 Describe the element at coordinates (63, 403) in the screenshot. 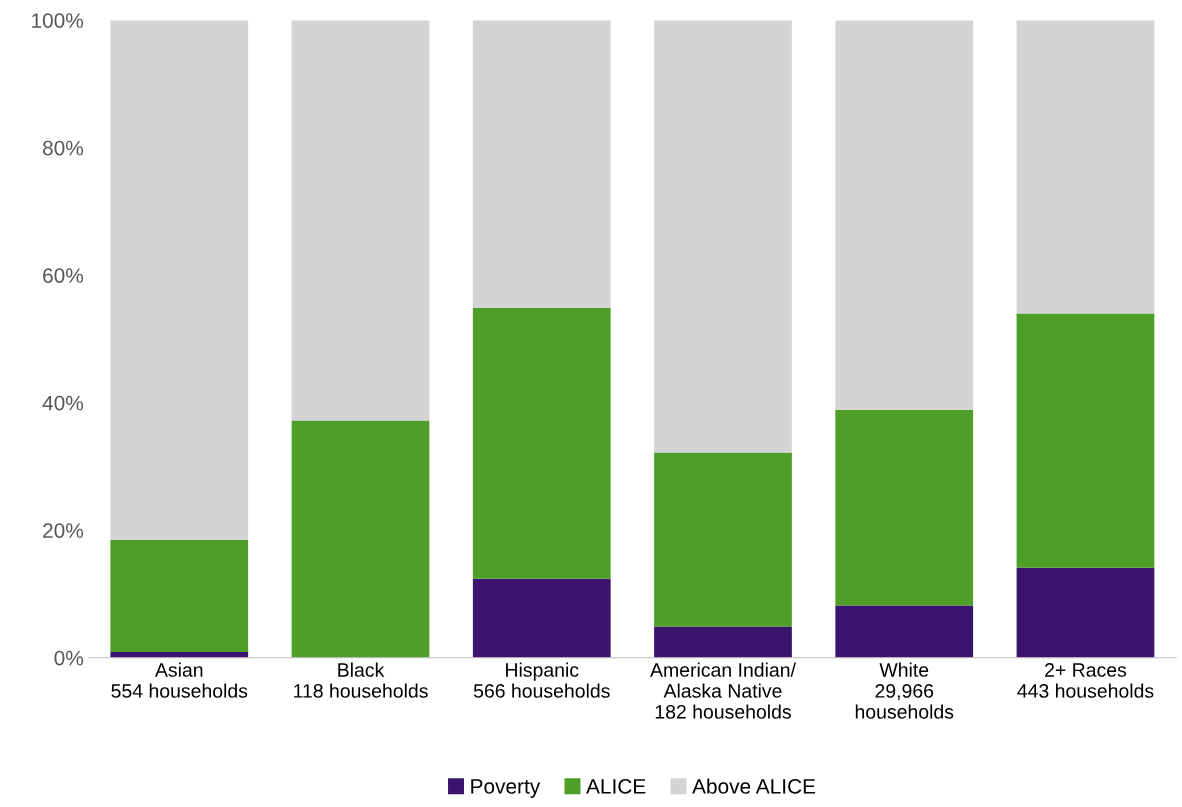

I see `y-tick-label: 40%` at that location.